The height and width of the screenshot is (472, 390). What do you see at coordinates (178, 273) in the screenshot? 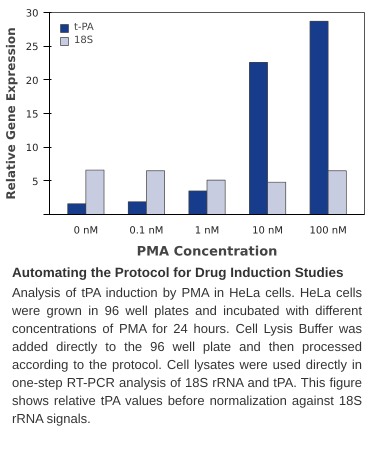
I see `text: Automating the Protocol for Drug Induction Studies` at bounding box center [178, 273].